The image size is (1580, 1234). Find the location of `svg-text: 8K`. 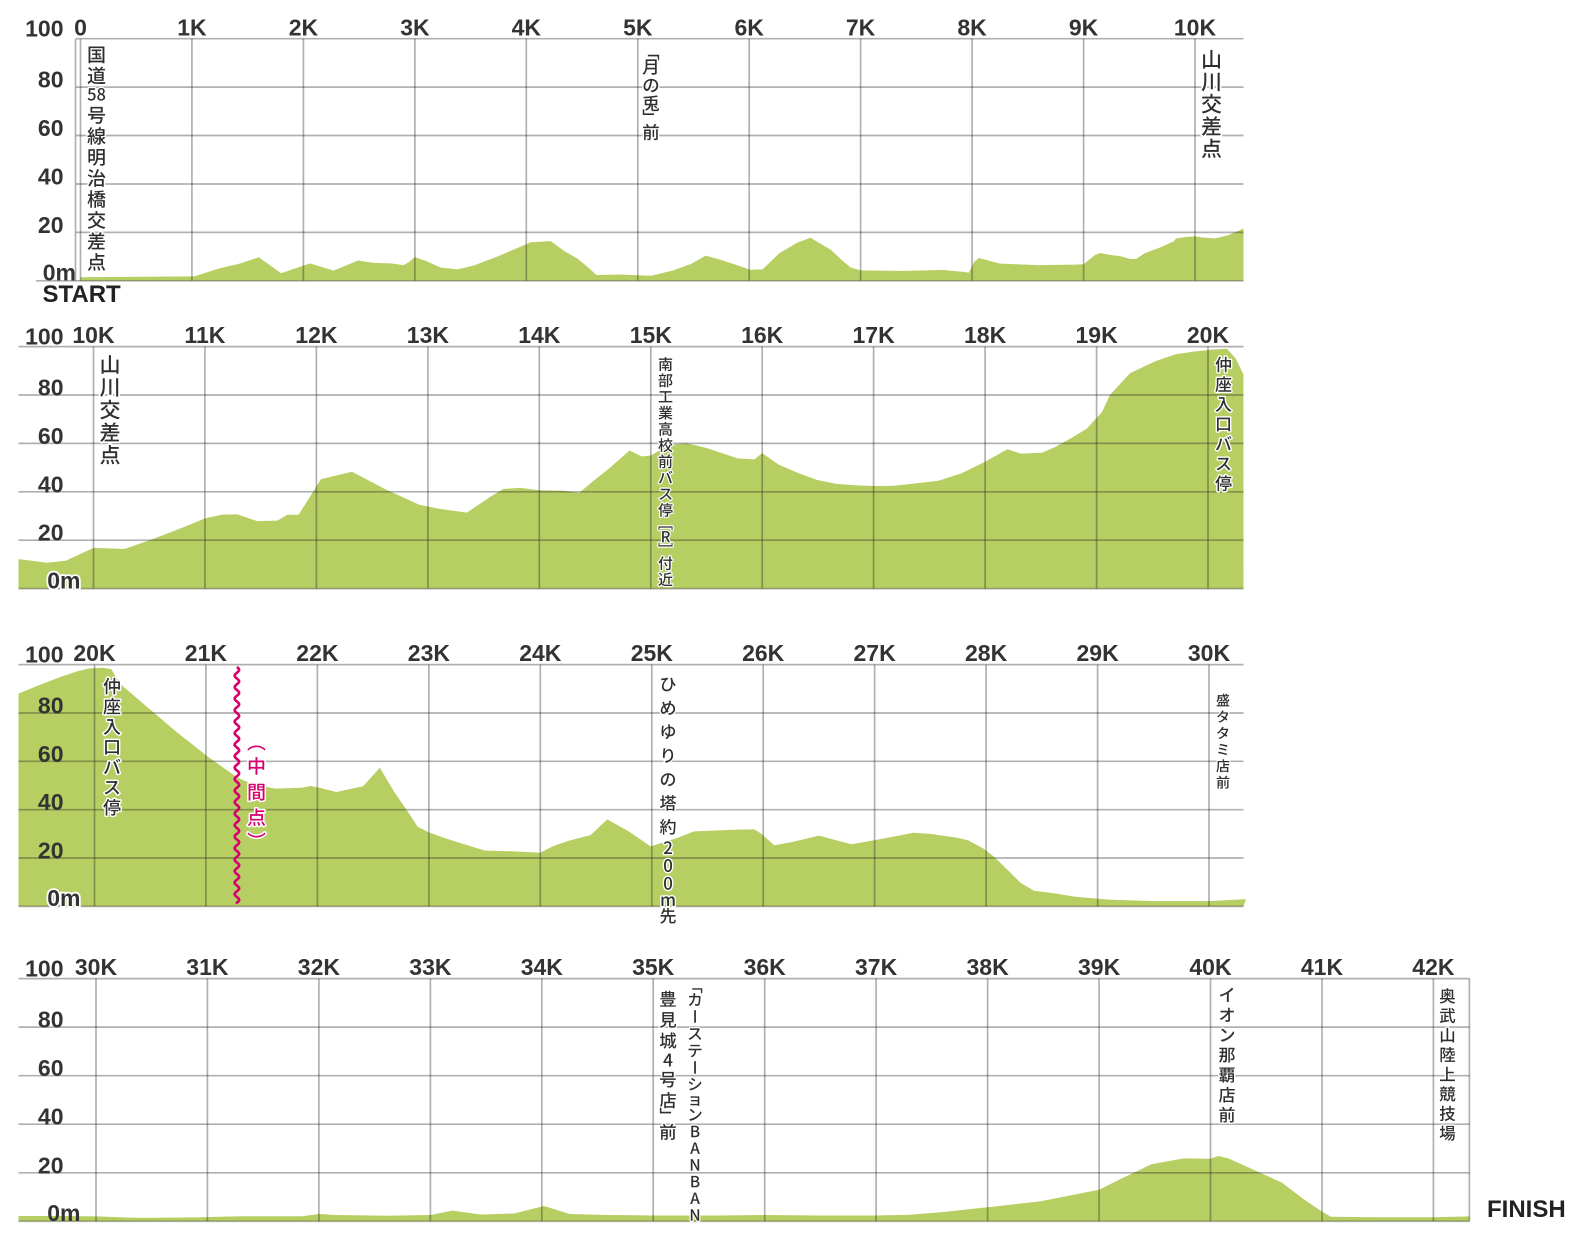

svg-text: 8K is located at coordinates (972, 27).